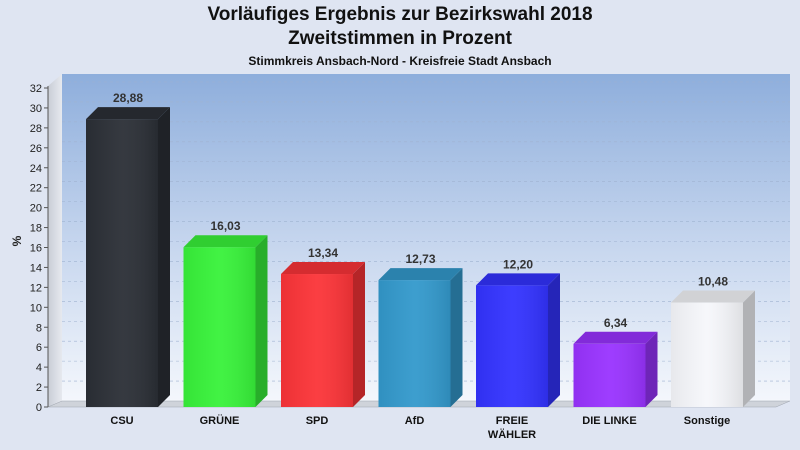 Image resolution: width=800 pixels, height=450 pixels. I want to click on y-tick-label: 12, so click(36, 288).